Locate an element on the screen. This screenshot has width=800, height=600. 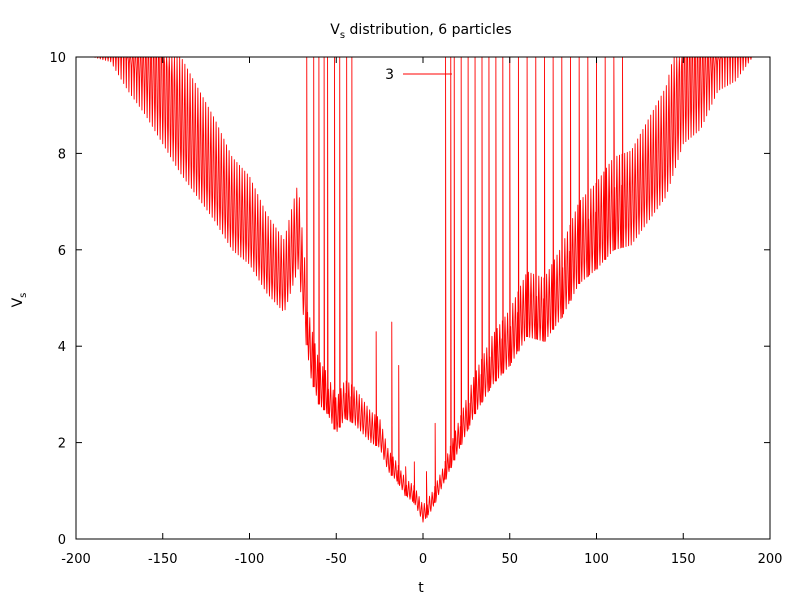
x-tick-label: -50 is located at coordinates (336, 559).